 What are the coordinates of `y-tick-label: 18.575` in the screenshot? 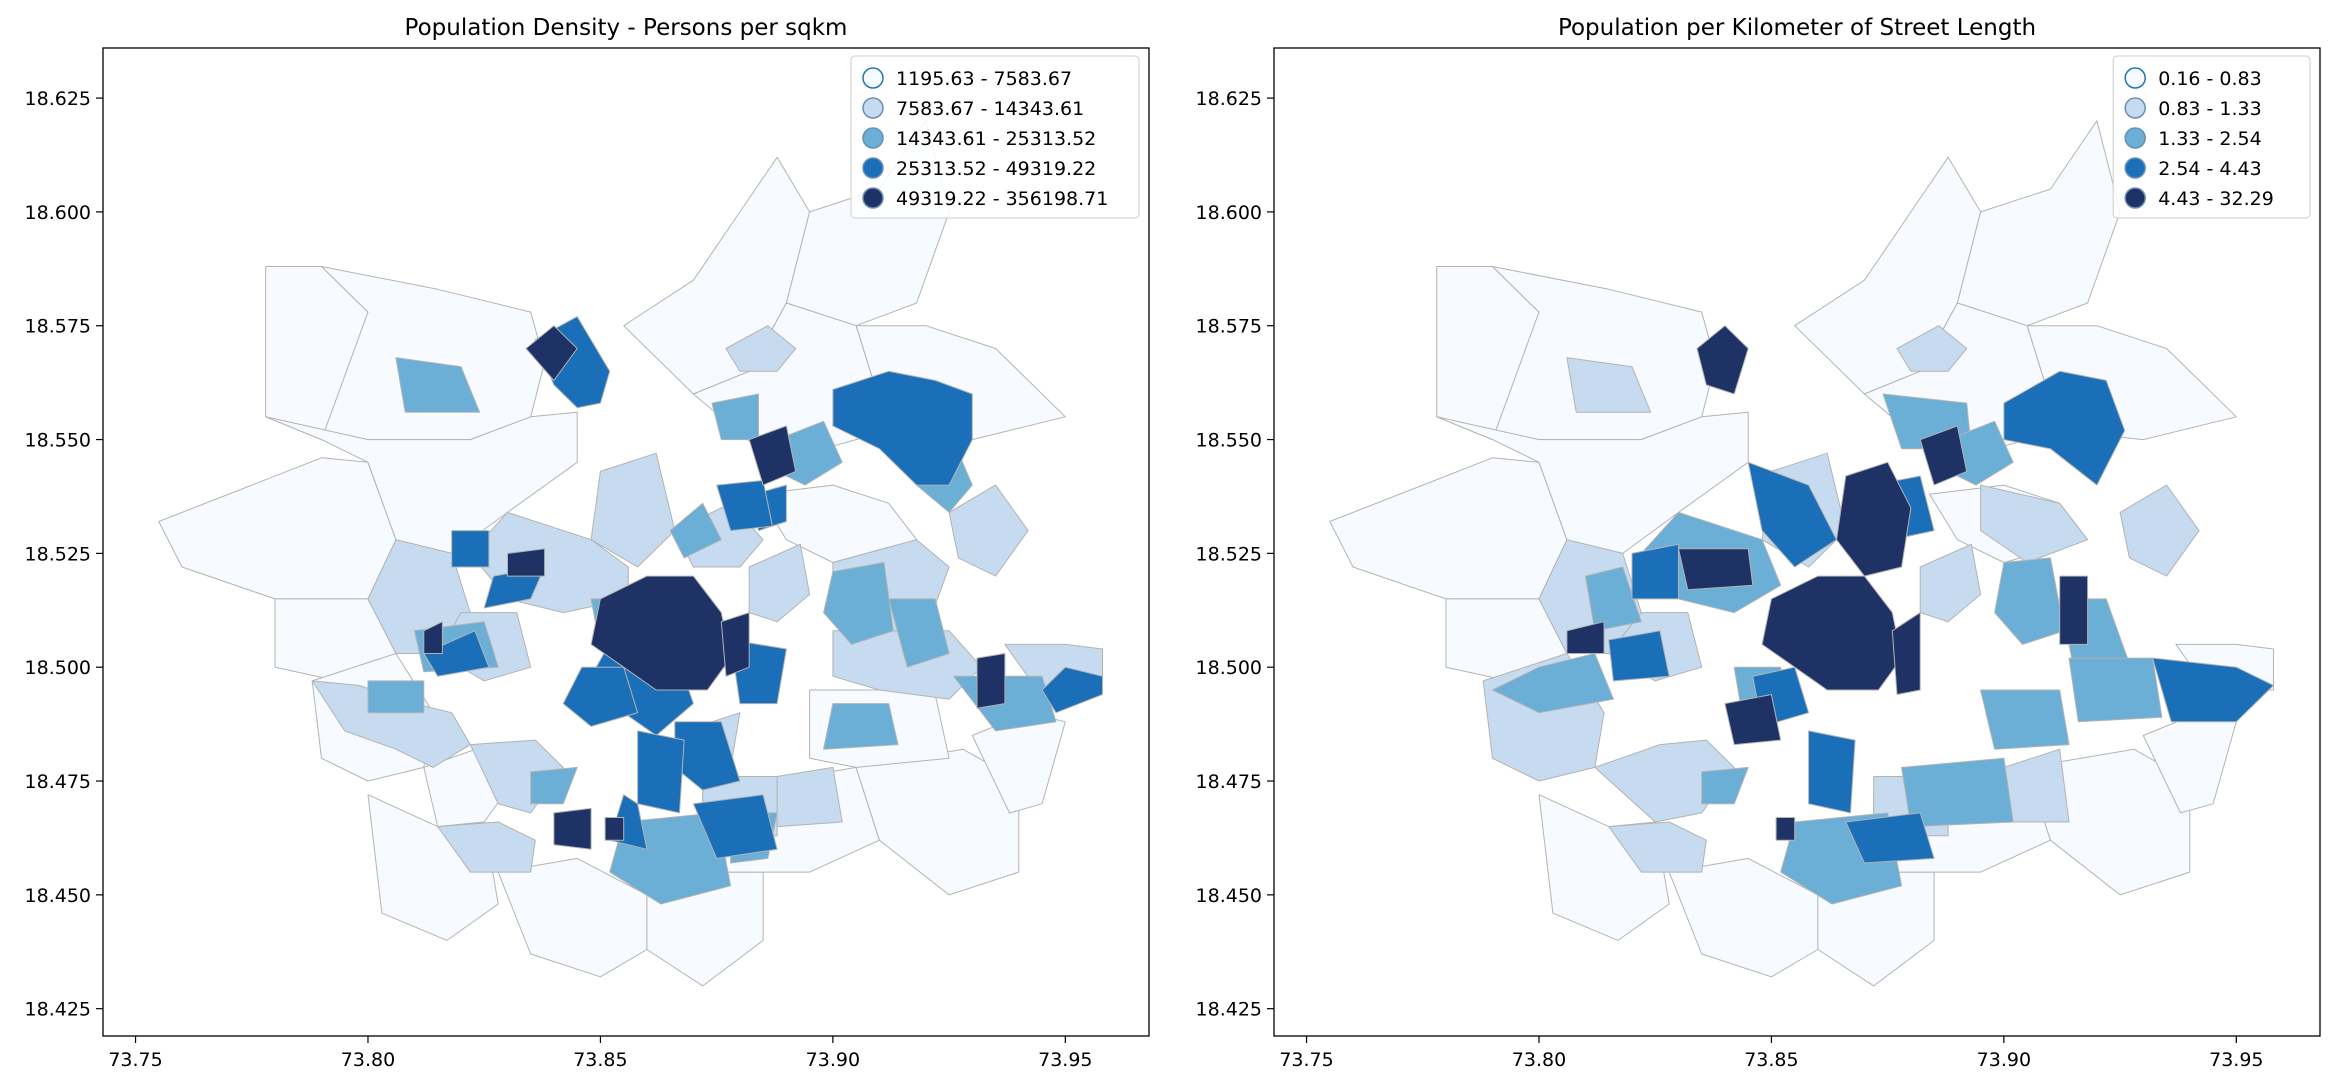 It's located at (58, 327).